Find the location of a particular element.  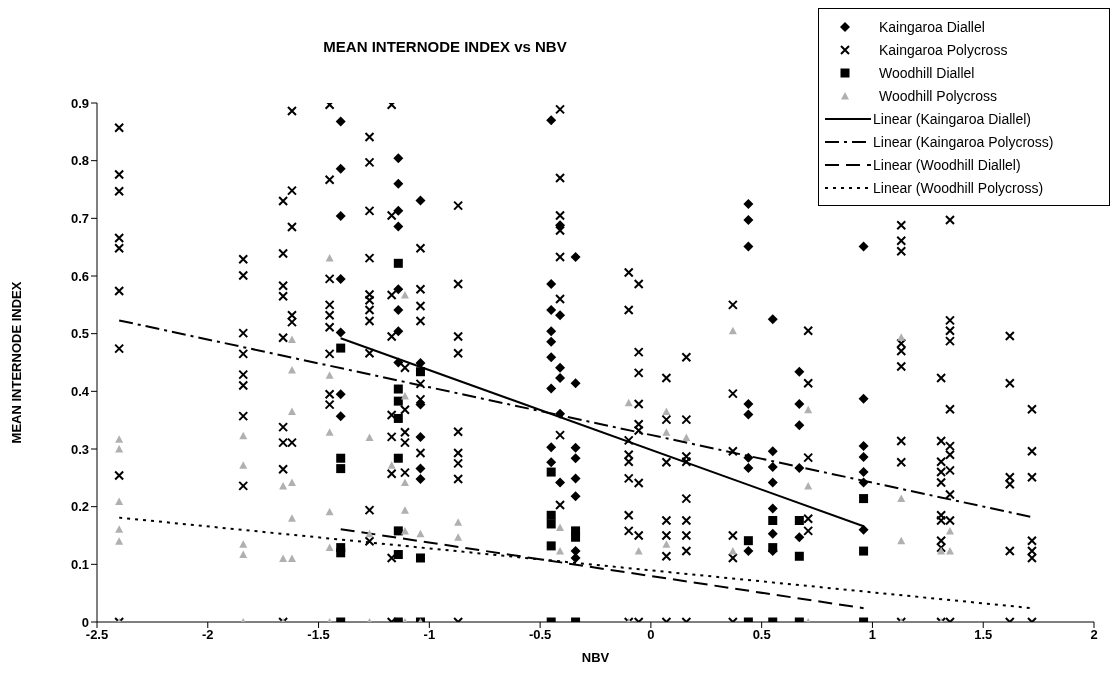

x-tick-label: 0.5 is located at coordinates (761, 635).